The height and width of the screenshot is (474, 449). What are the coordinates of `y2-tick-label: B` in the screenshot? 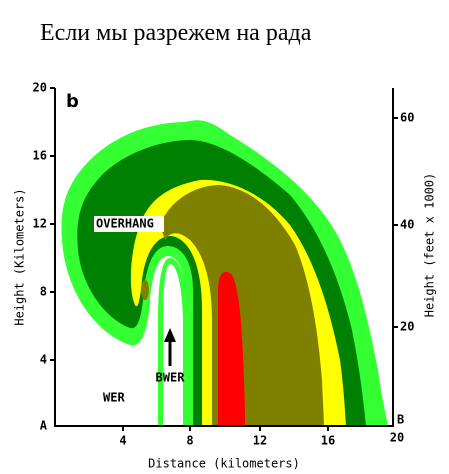 It's located at (400, 420).